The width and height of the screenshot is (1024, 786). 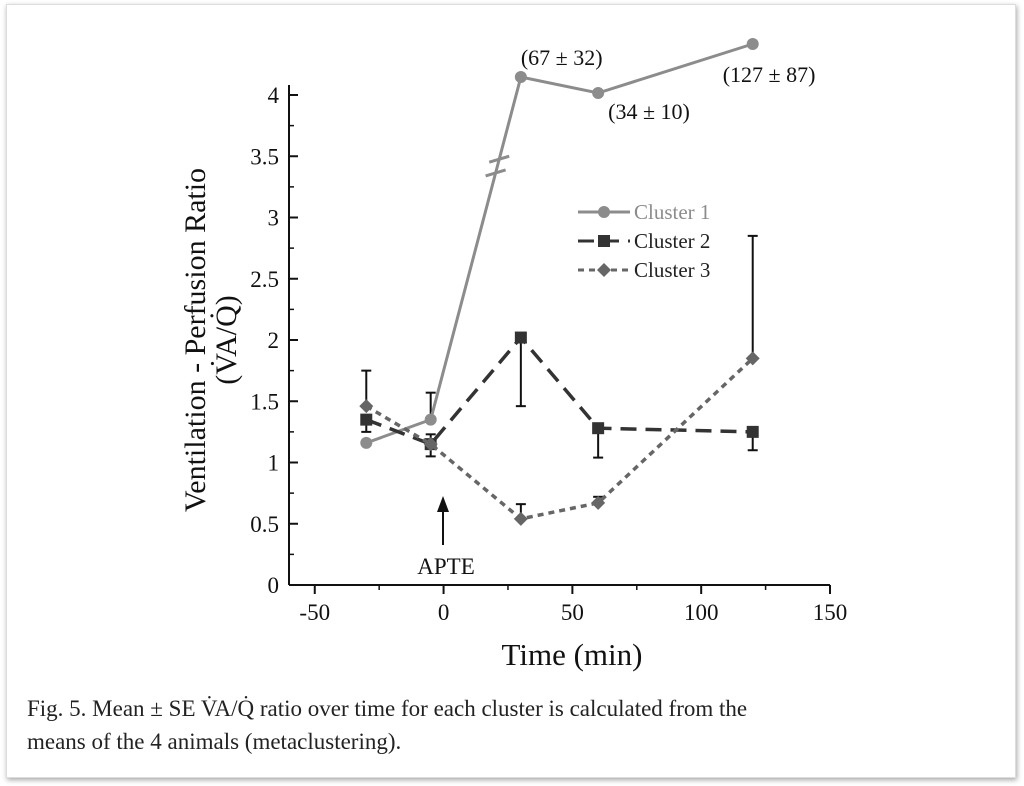 I want to click on y-axis-label-line2: (V̇A/Q̇), so click(x=226, y=339).